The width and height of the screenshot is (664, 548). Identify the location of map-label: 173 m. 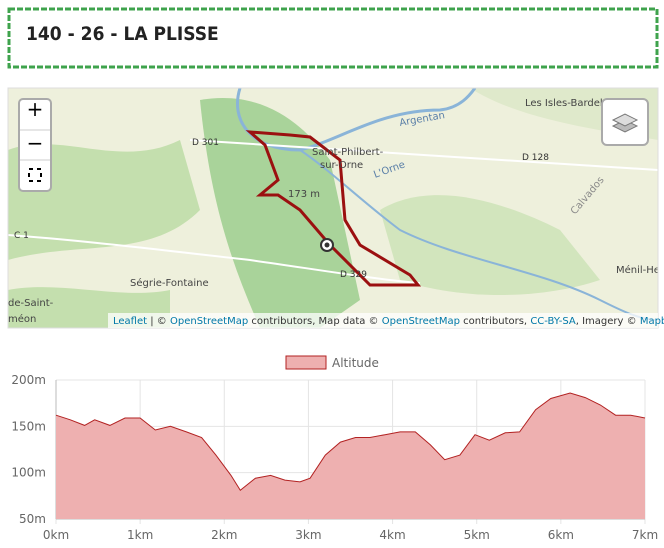
(304, 194).